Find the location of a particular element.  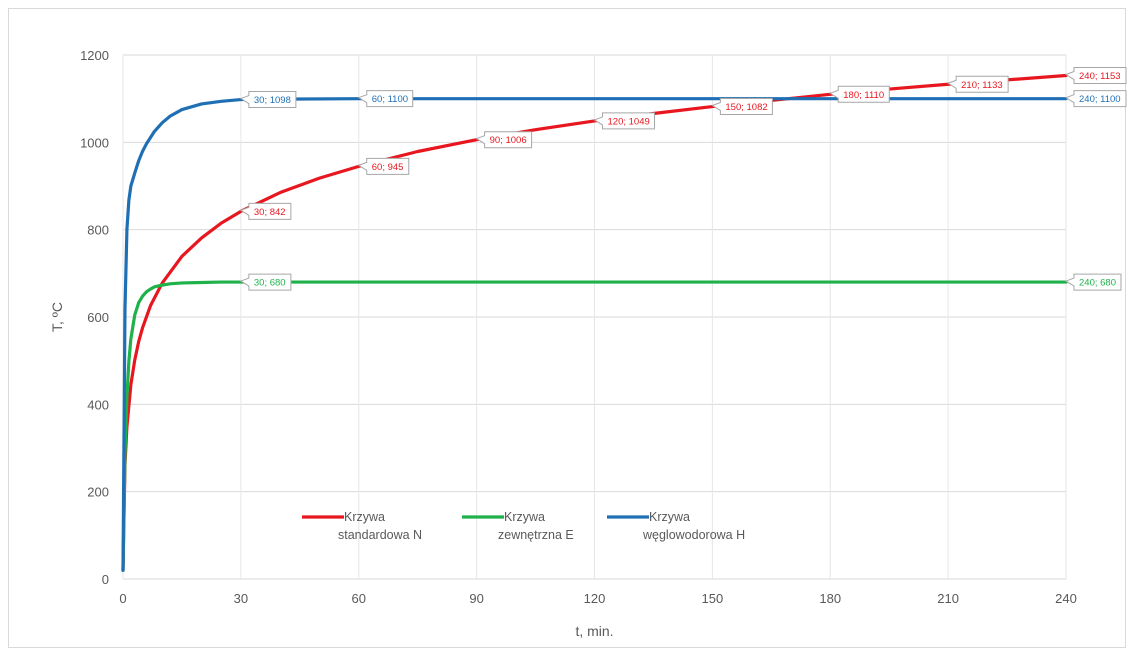

data-label-text: 30; 842 is located at coordinates (270, 212).